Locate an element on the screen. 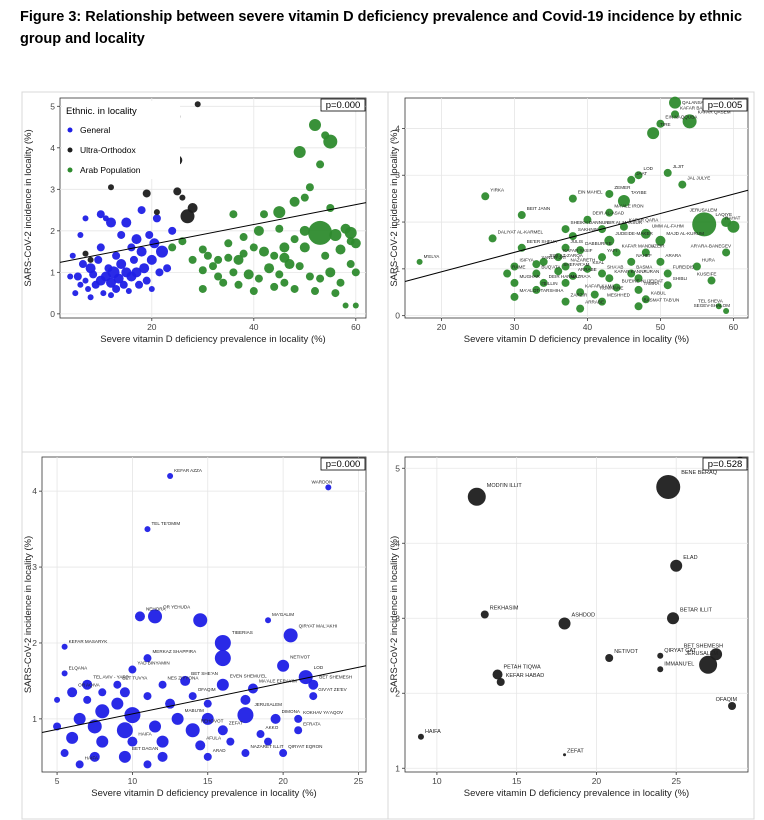  x-tick-label: 25 is located at coordinates (359, 781).